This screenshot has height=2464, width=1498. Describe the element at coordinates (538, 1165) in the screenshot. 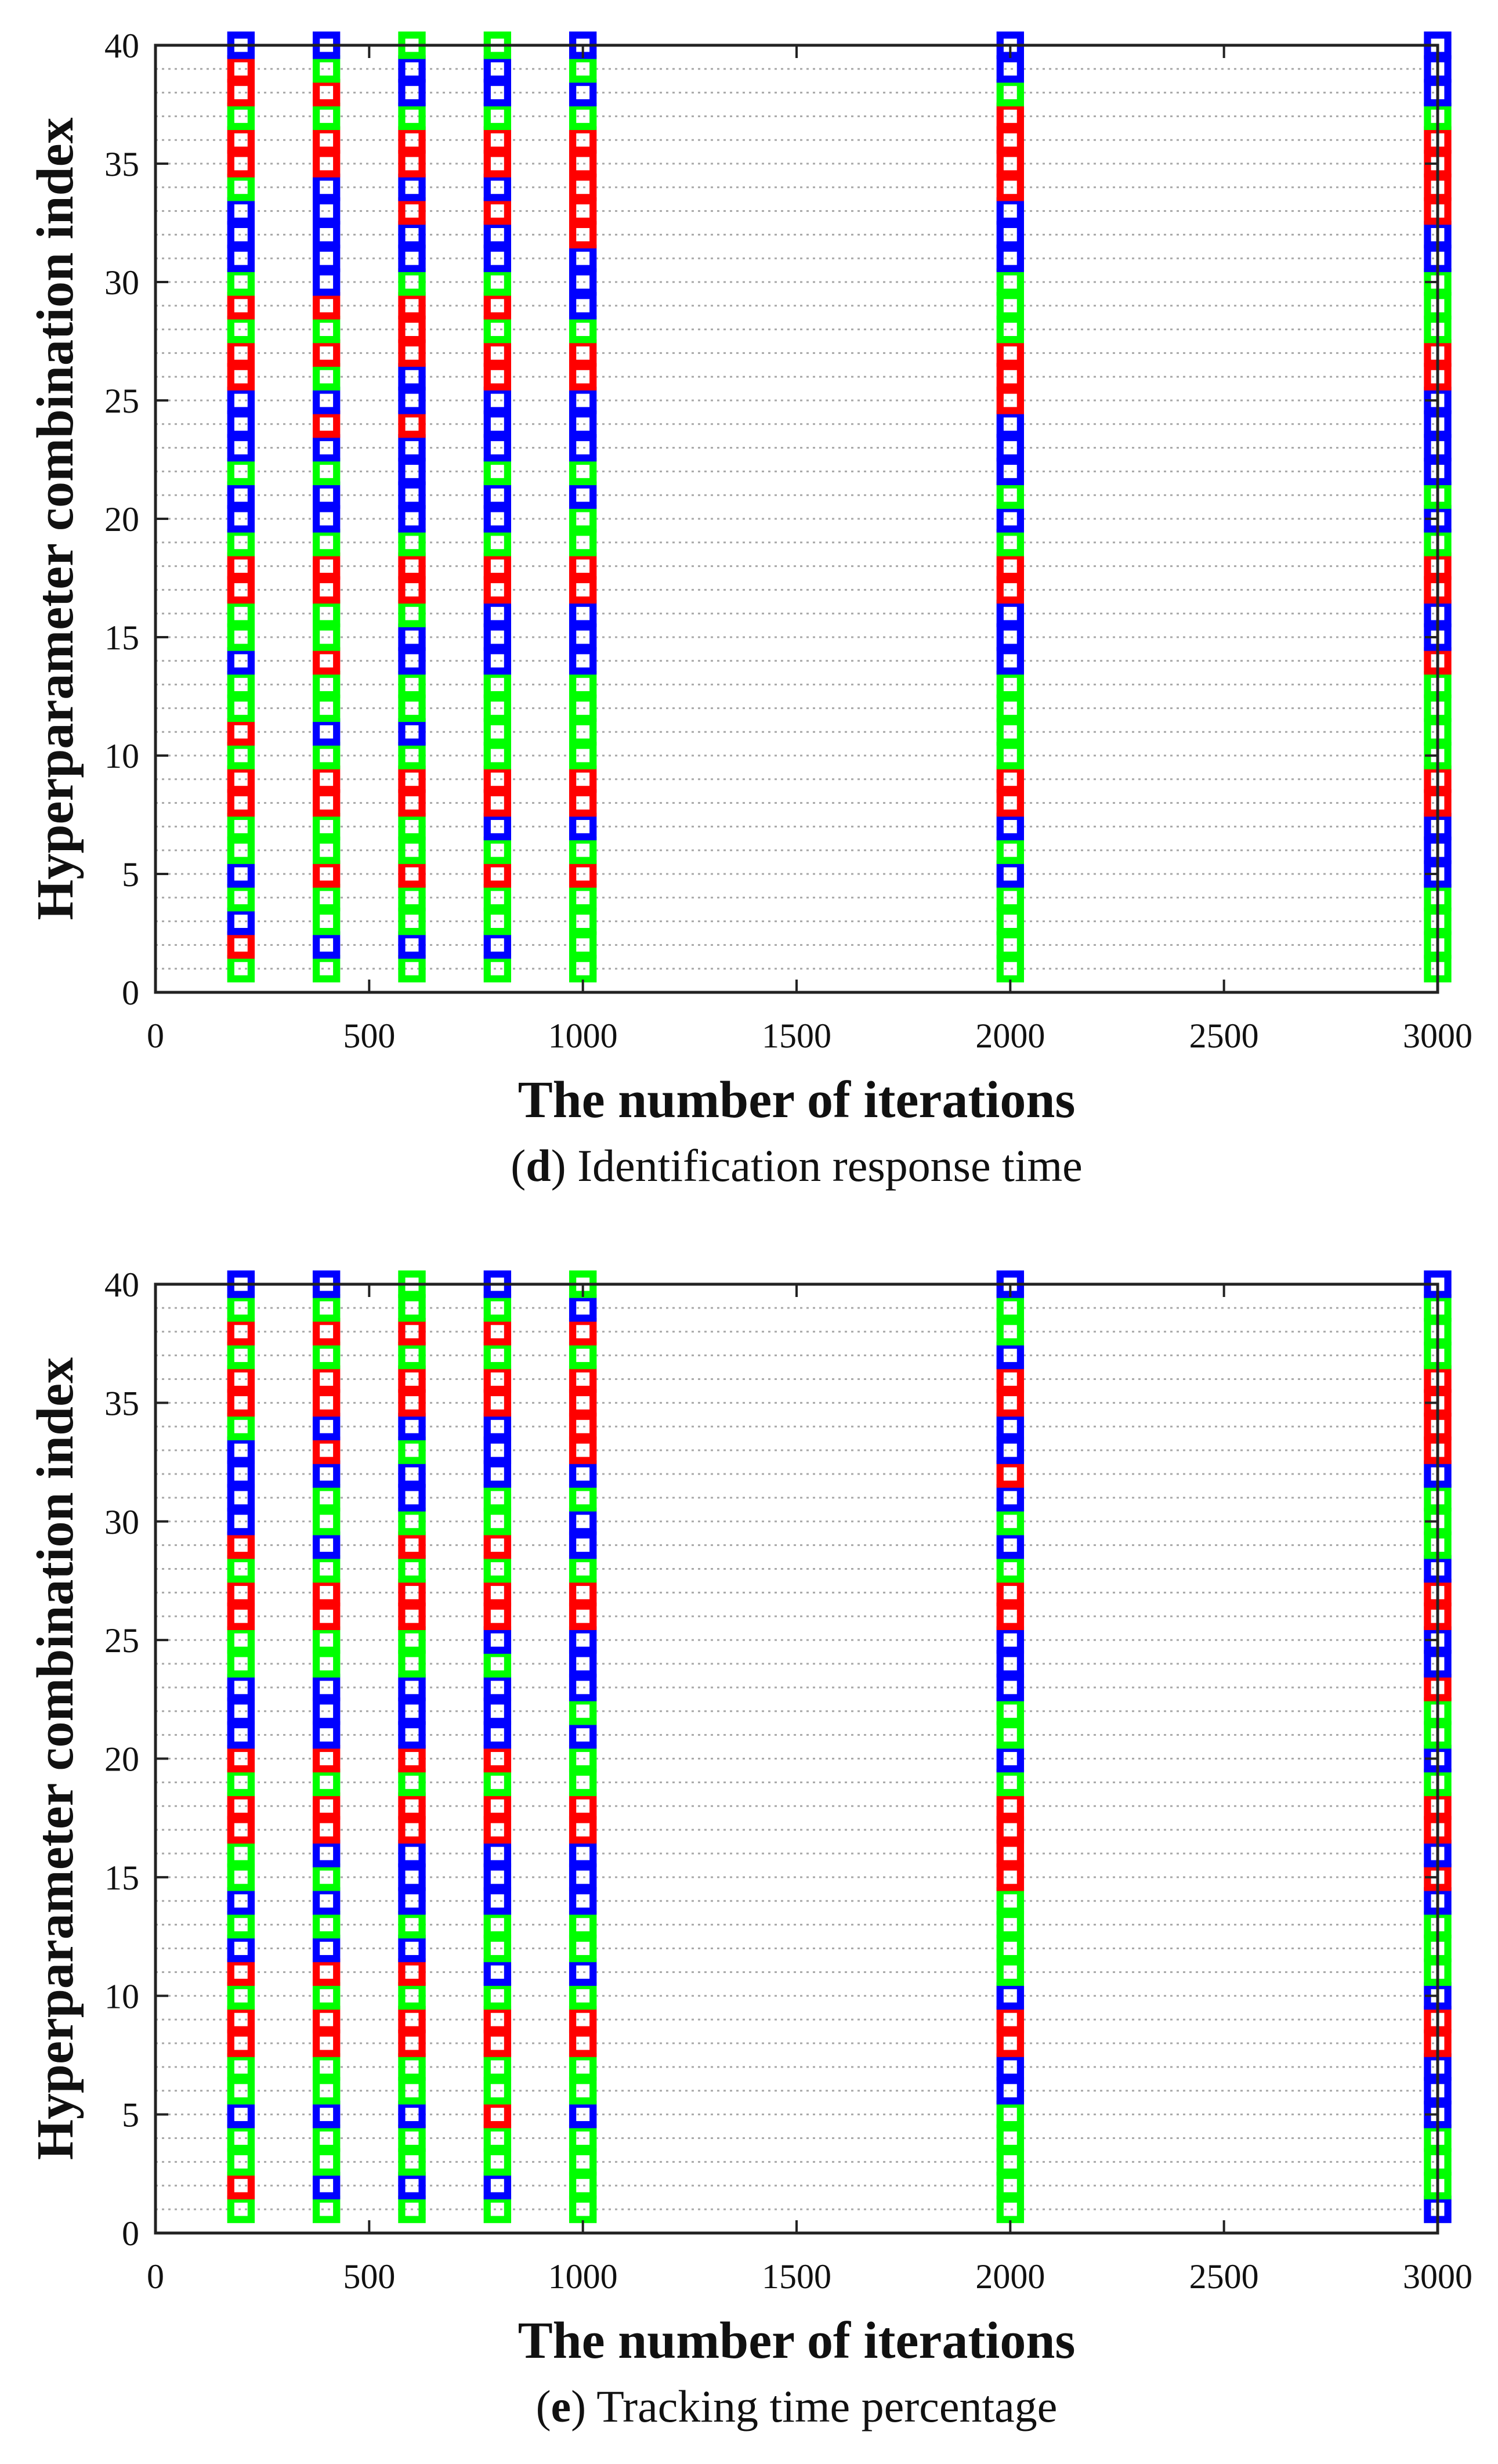

I see `caption-letter: d` at that location.